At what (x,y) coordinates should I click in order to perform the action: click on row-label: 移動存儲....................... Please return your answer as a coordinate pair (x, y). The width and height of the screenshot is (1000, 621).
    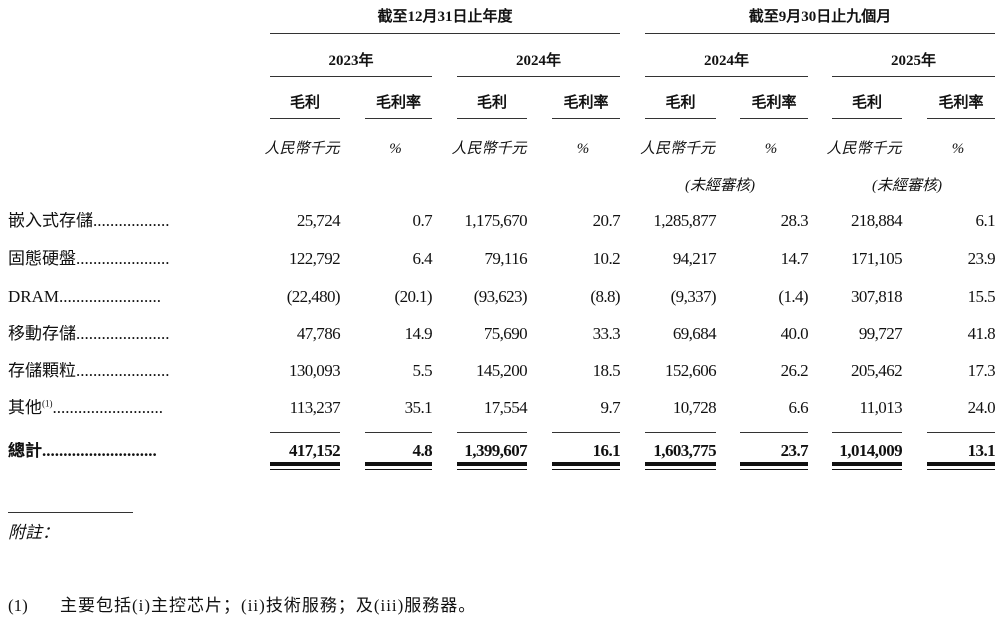
    Looking at the image, I should click on (130, 333).